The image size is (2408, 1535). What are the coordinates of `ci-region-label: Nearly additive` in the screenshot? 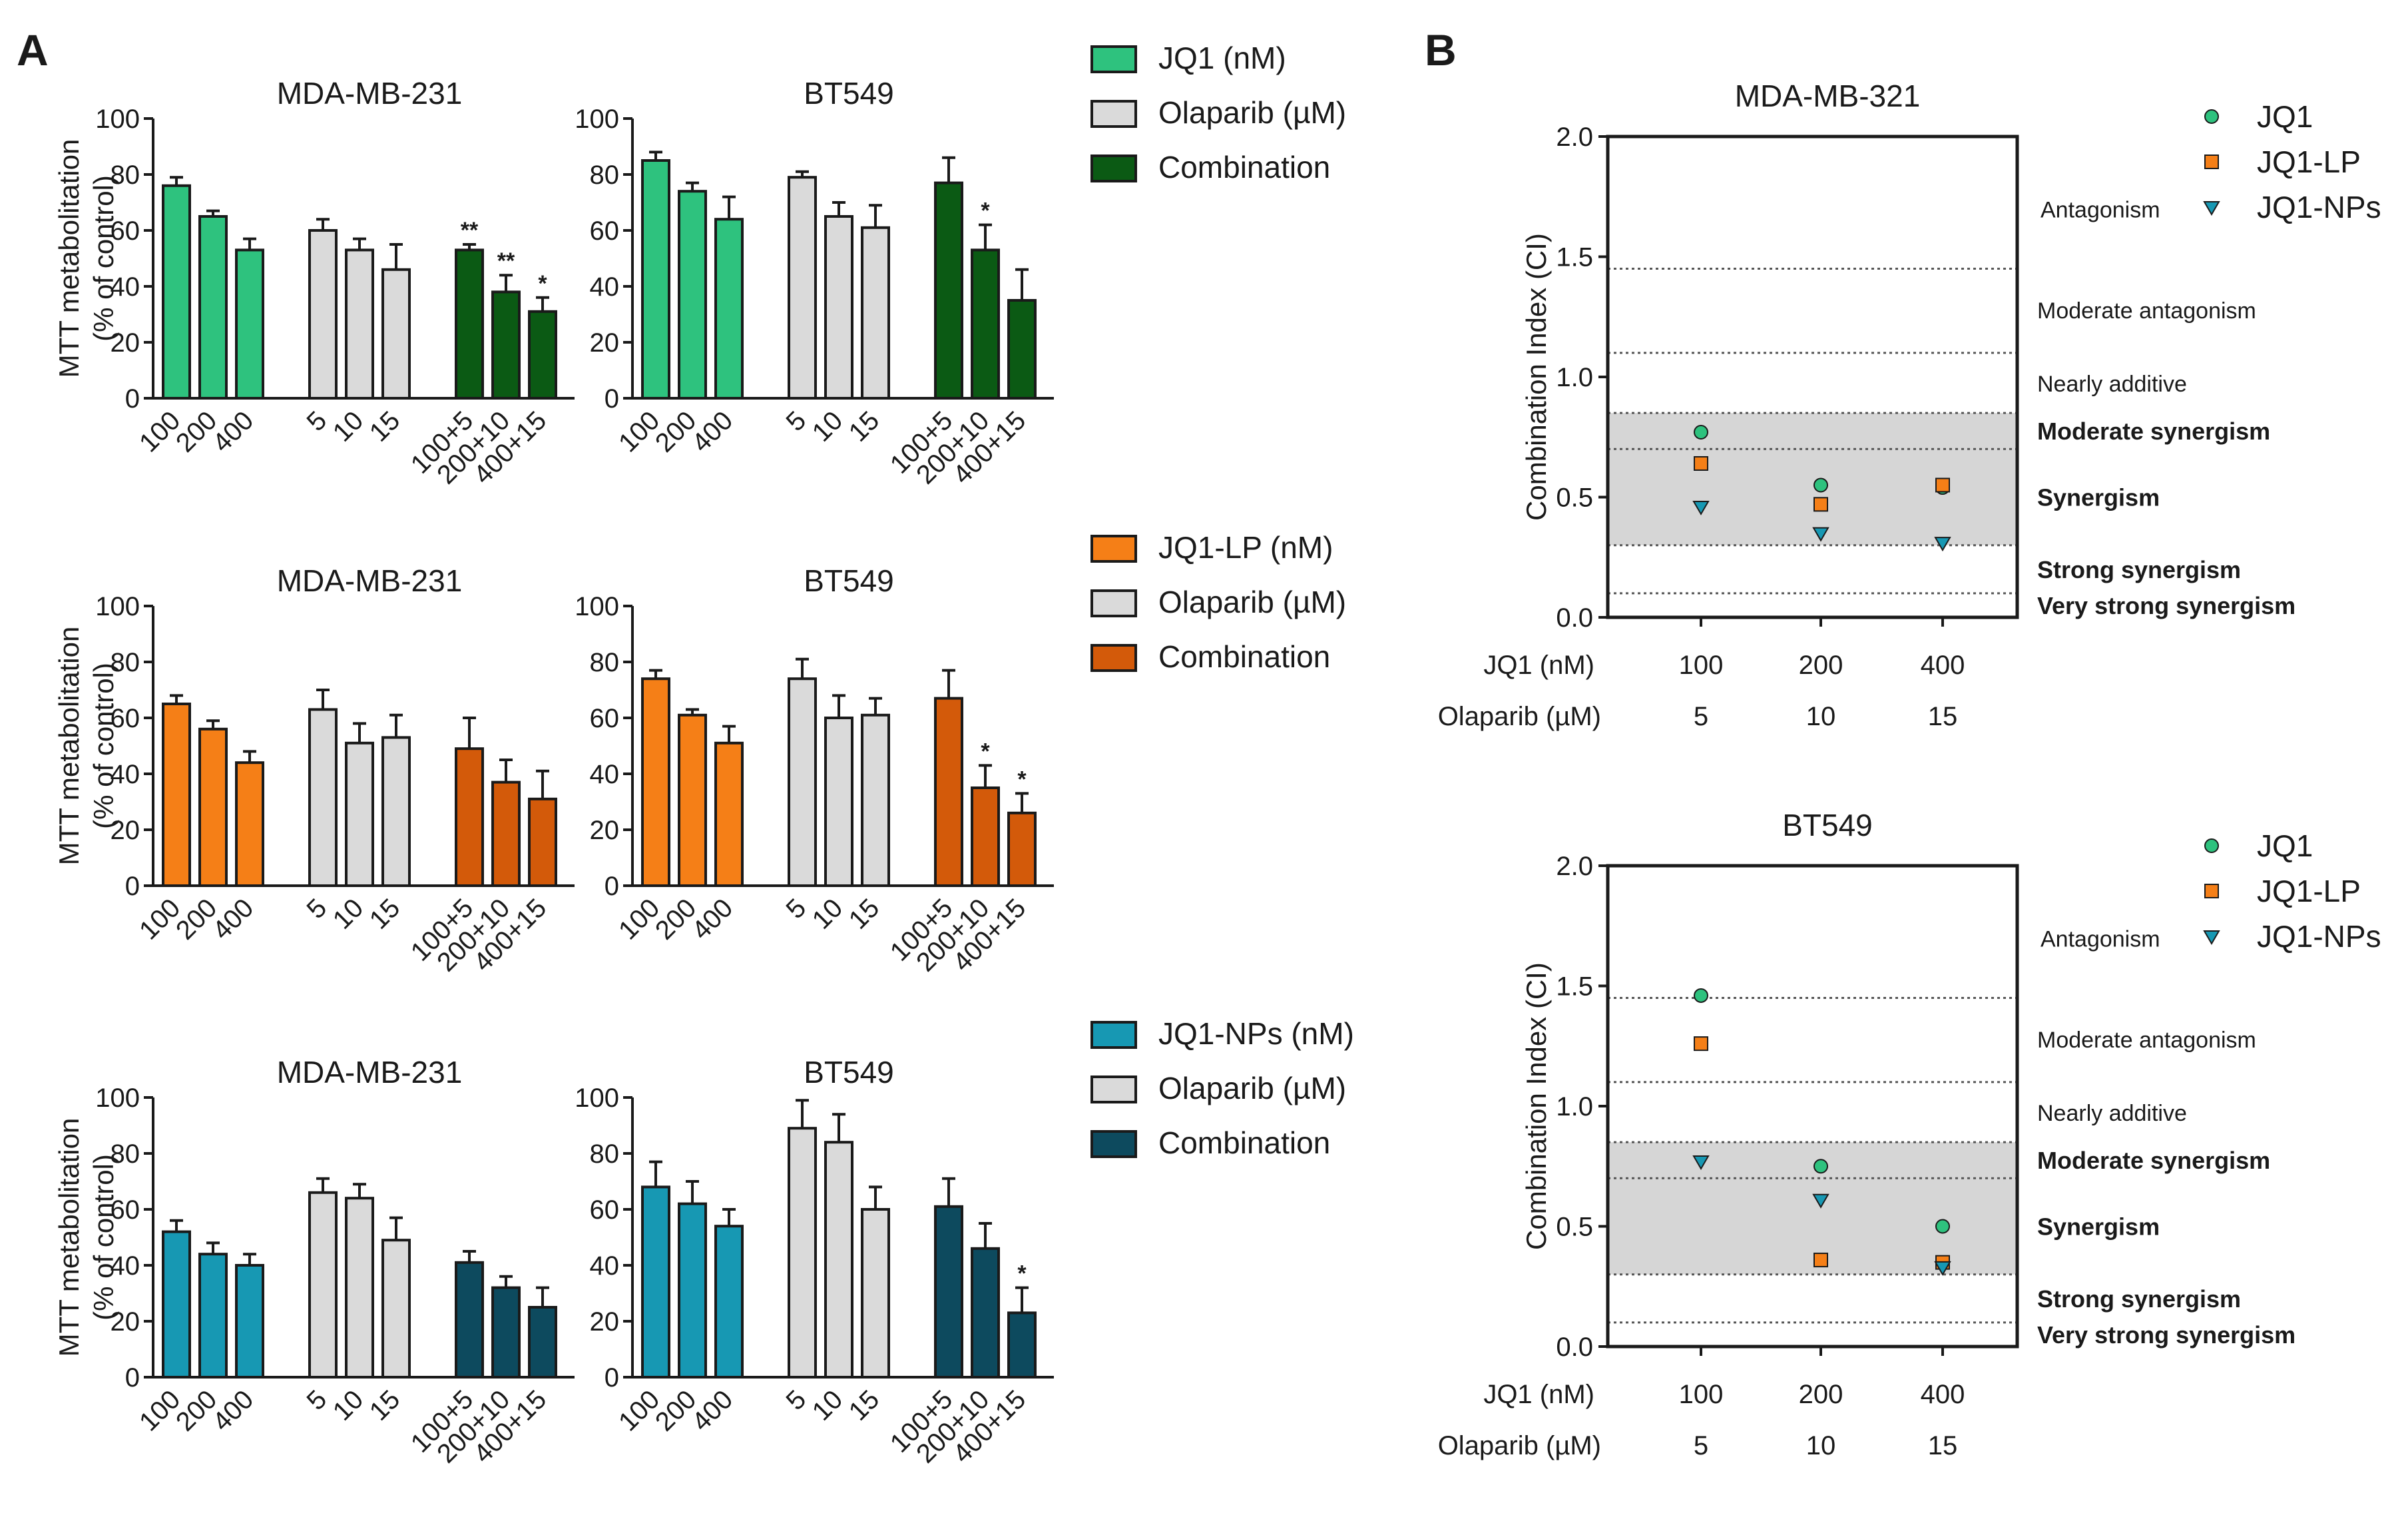 It's located at (2112, 385).